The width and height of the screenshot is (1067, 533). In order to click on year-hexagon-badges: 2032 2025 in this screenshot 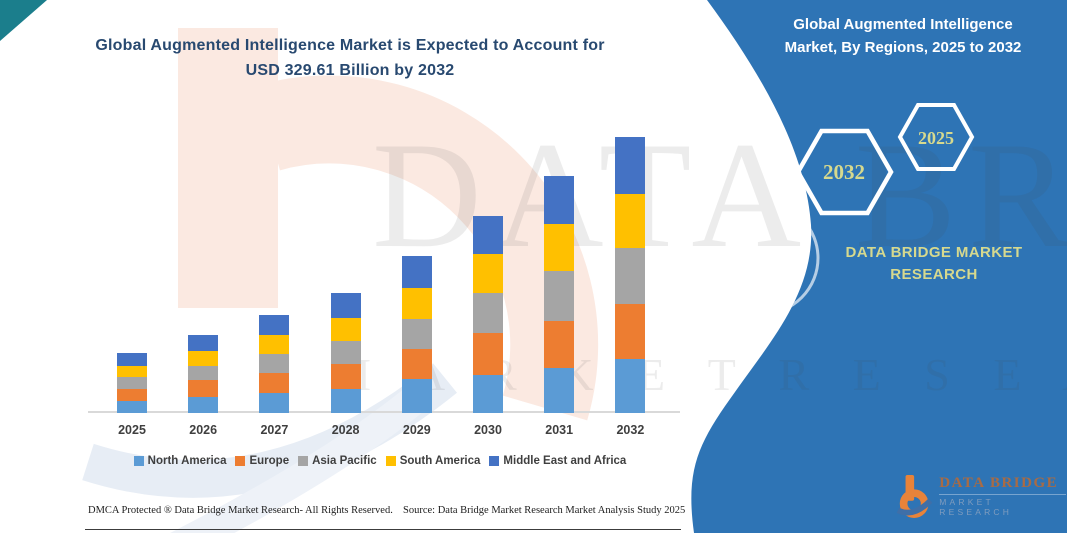, I will do `click(885, 159)`.